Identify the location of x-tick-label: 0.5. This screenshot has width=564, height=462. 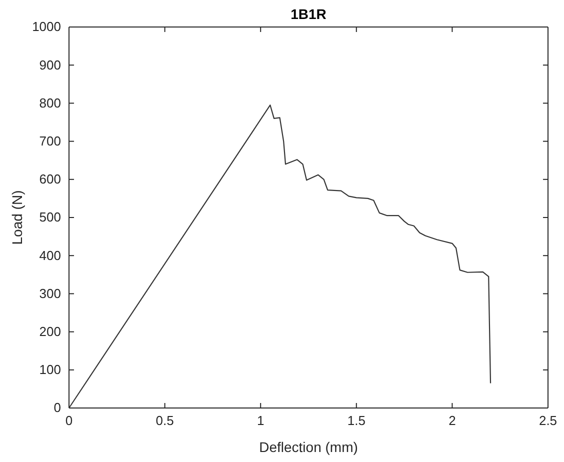
(165, 420).